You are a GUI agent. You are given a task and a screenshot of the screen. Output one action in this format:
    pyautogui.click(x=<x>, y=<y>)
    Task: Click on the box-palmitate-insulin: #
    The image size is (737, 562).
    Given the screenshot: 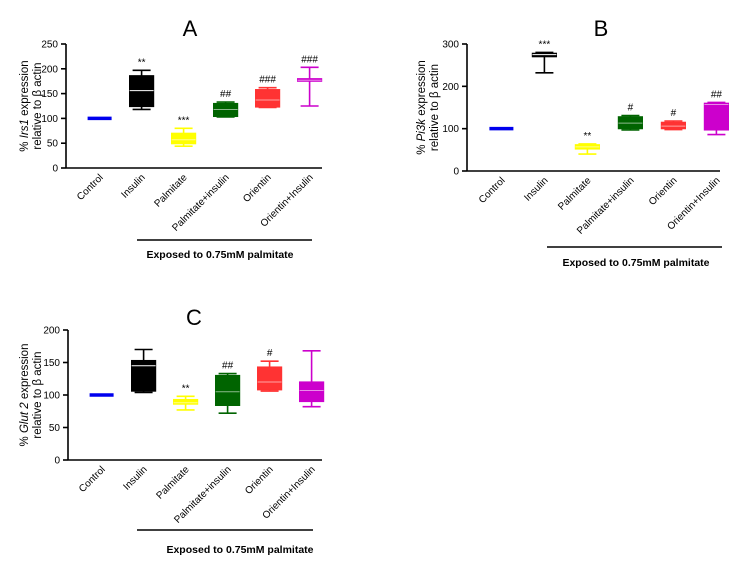 What is the action you would take?
    pyautogui.click(x=630, y=117)
    